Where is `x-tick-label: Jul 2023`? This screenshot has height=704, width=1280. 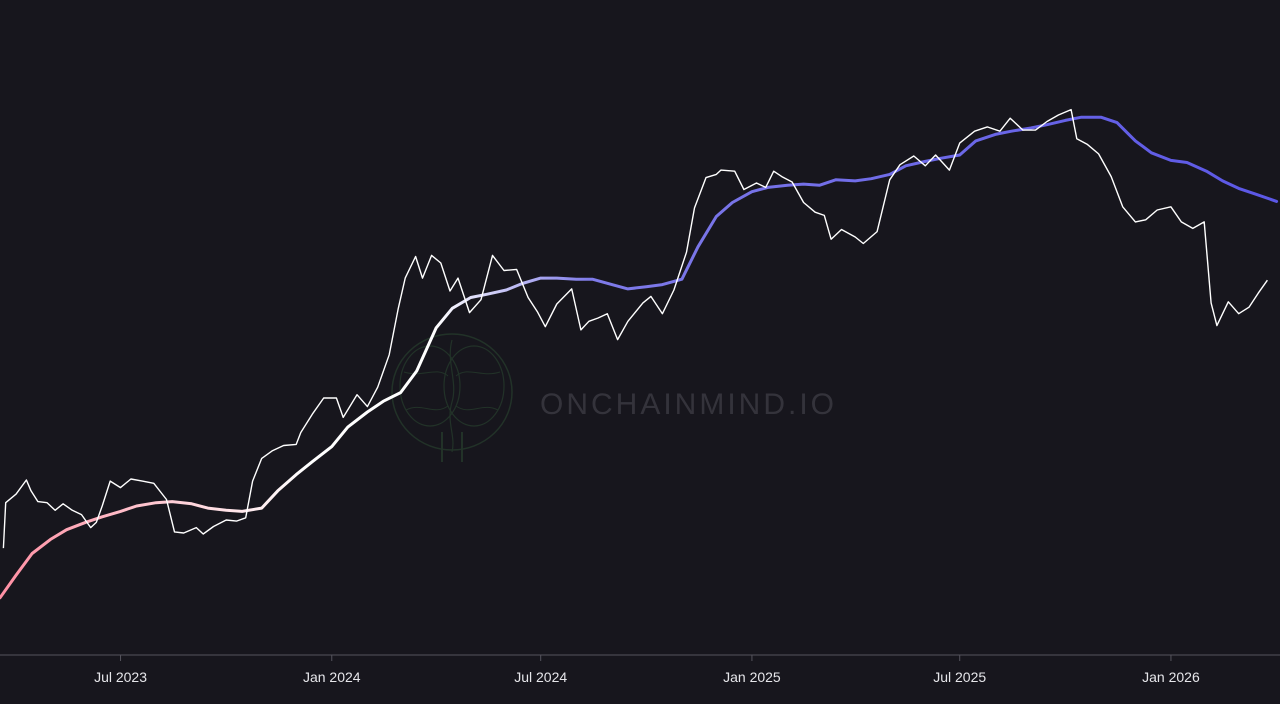
x-tick-label: Jul 2023 is located at coordinates (120, 677).